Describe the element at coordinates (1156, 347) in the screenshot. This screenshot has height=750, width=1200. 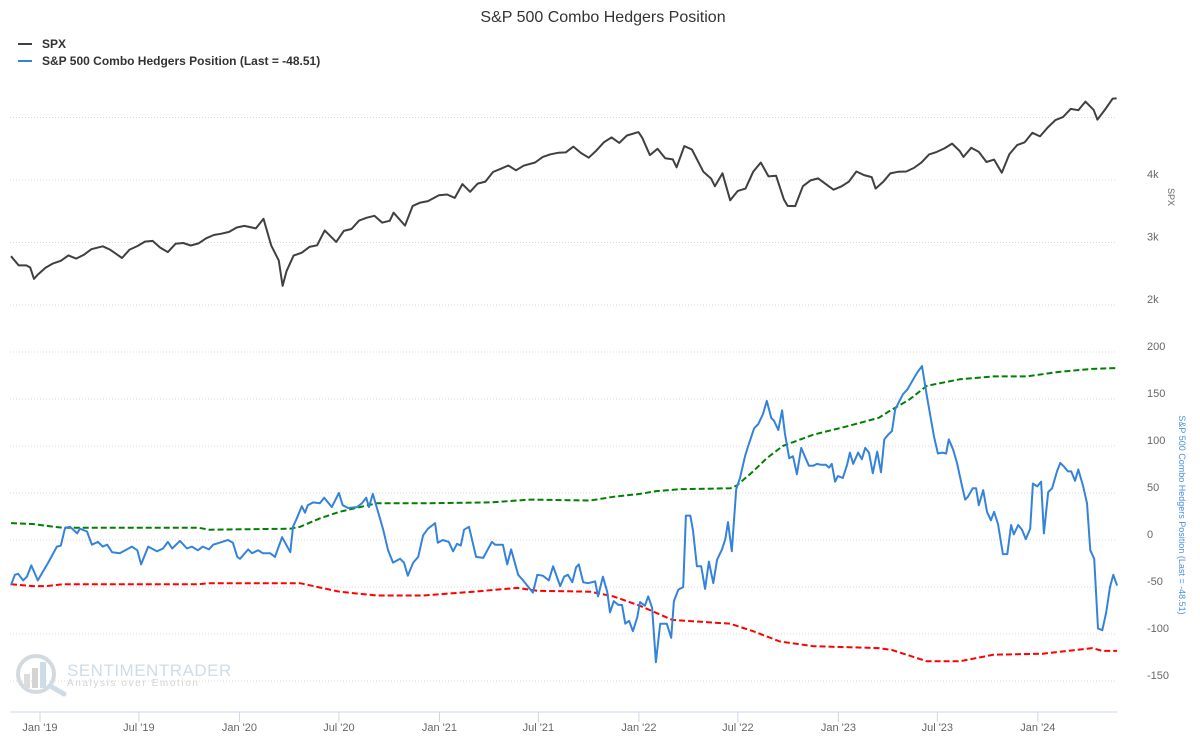
I see `y-tick-label-hedgers: 200` at that location.